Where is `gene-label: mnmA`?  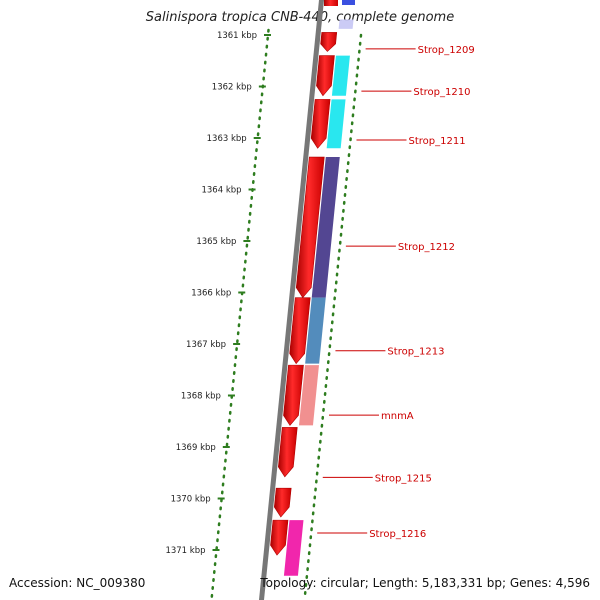 gene-label: mnmA is located at coordinates (397, 416).